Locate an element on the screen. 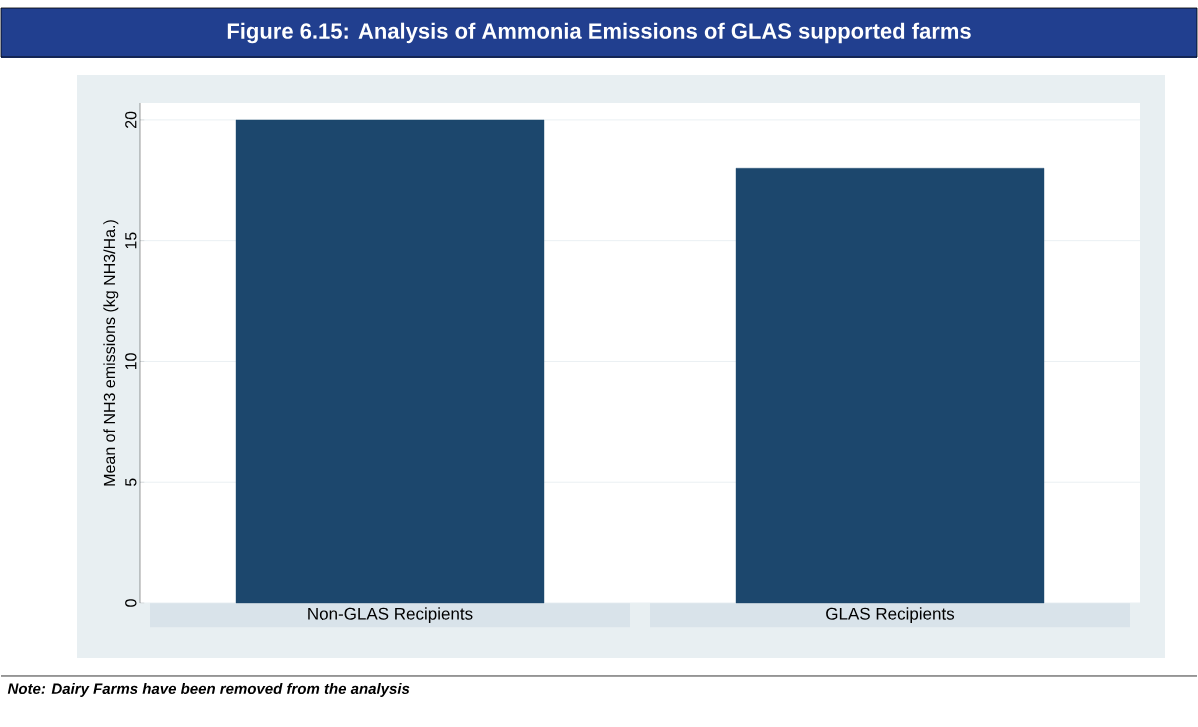 Image resolution: width=1198 pixels, height=727 pixels. y-tick-label: 0 is located at coordinates (131, 603).